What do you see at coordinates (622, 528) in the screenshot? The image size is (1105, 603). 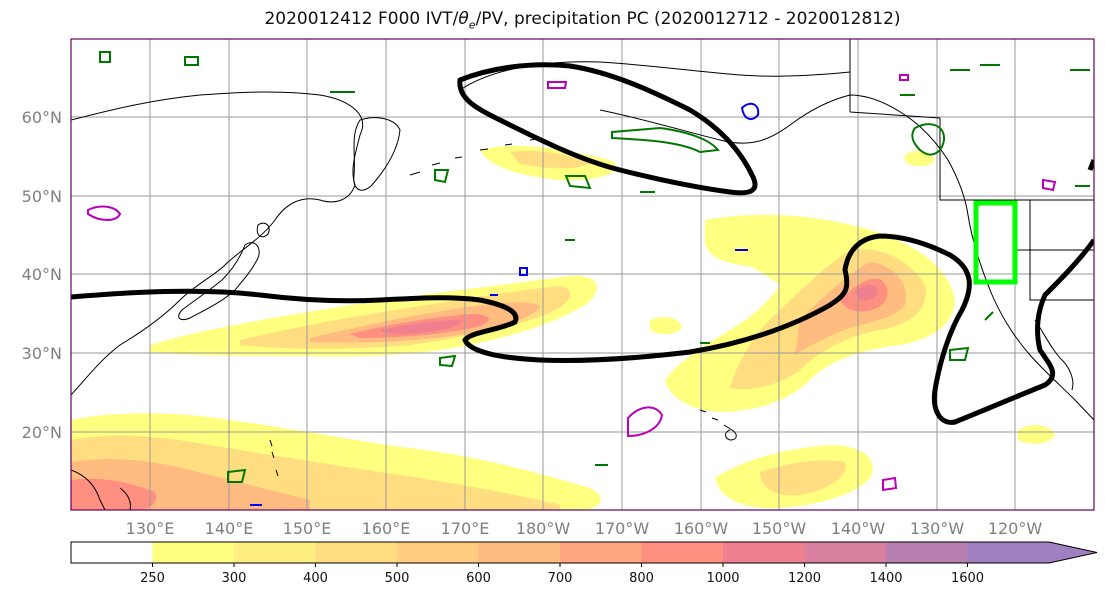 I see `lon-label-170w: 170°W` at bounding box center [622, 528].